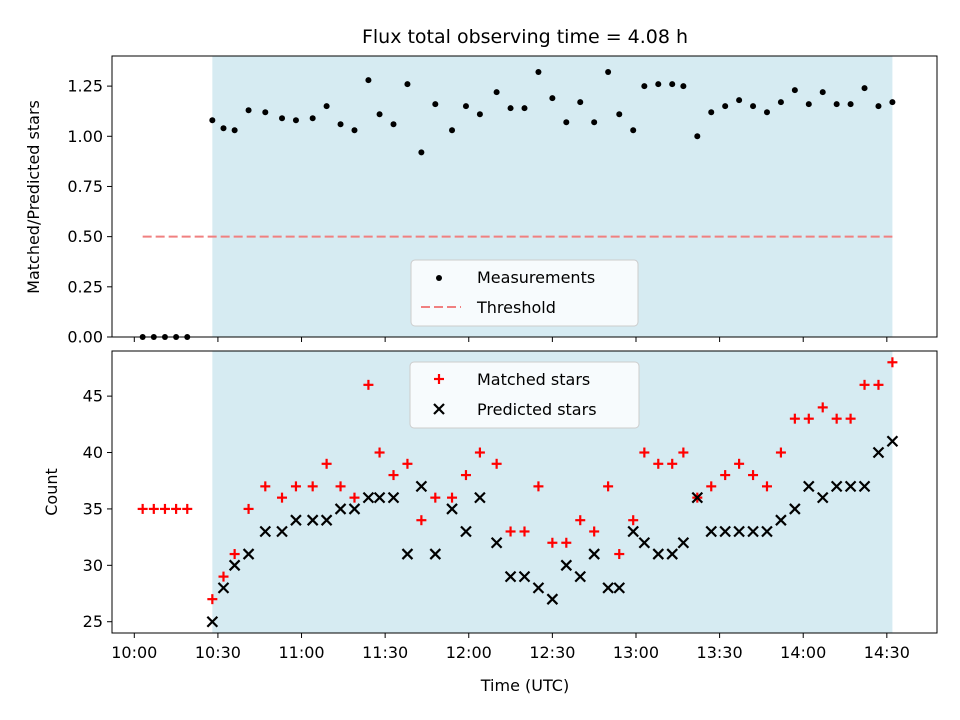  What do you see at coordinates (85, 136) in the screenshot?
I see `ratio-y-tick-label: 1.00` at bounding box center [85, 136].